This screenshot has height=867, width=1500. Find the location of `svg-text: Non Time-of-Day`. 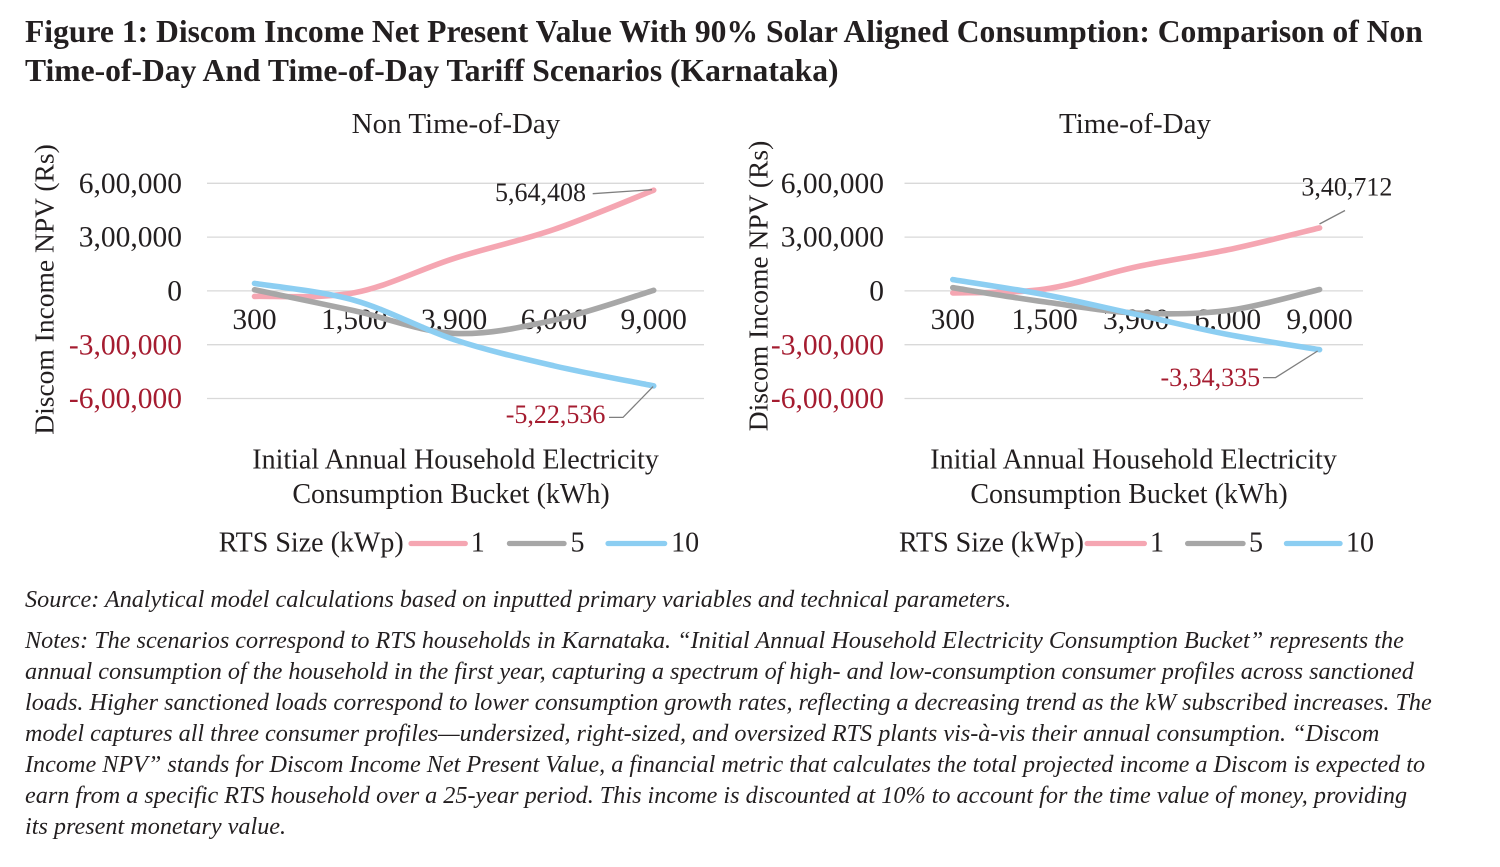

svg-text: Non Time-of-Day is located at coordinates (456, 124).